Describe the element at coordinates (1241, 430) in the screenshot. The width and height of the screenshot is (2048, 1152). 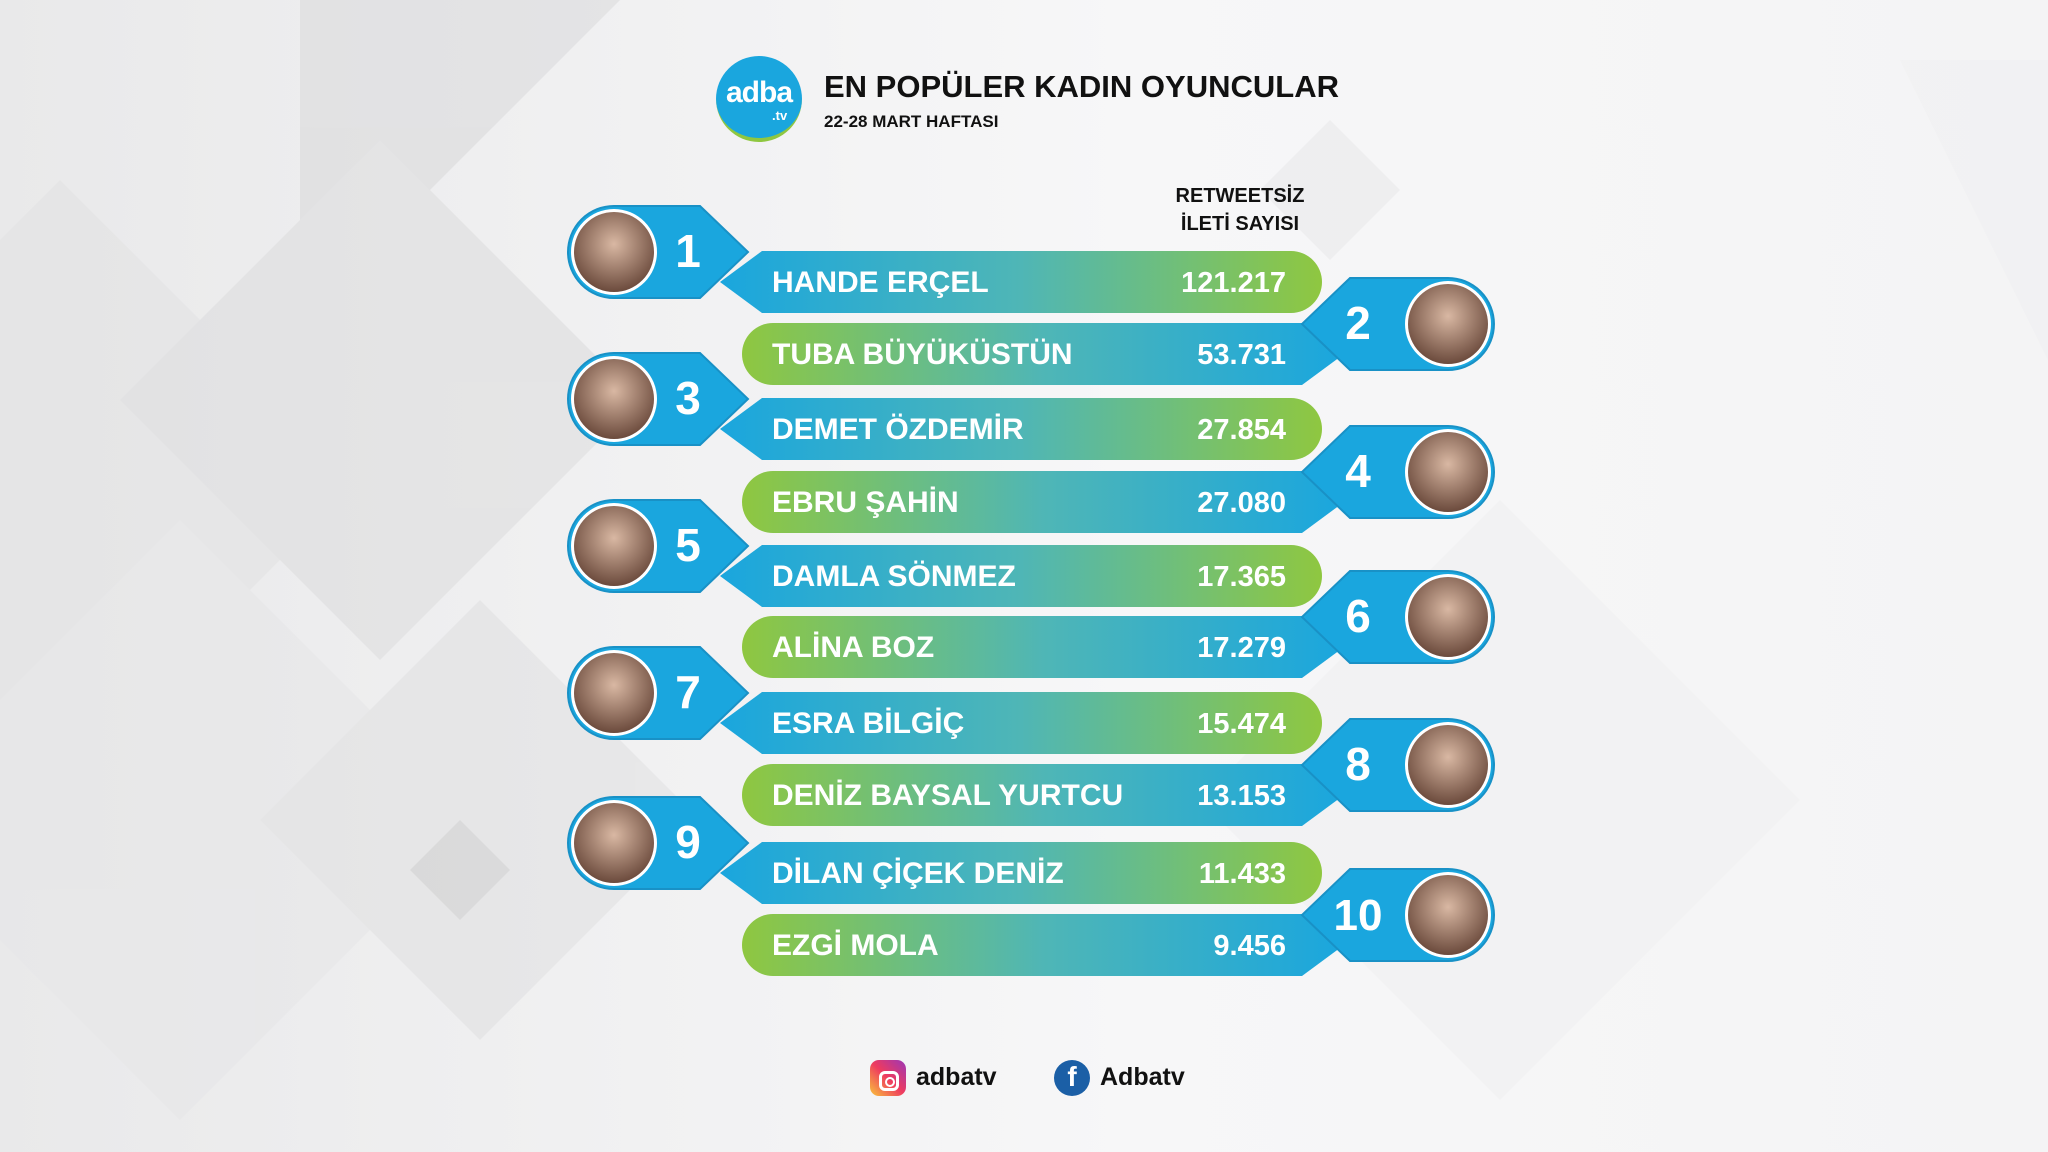
I see `mention-count: 27.854` at that location.